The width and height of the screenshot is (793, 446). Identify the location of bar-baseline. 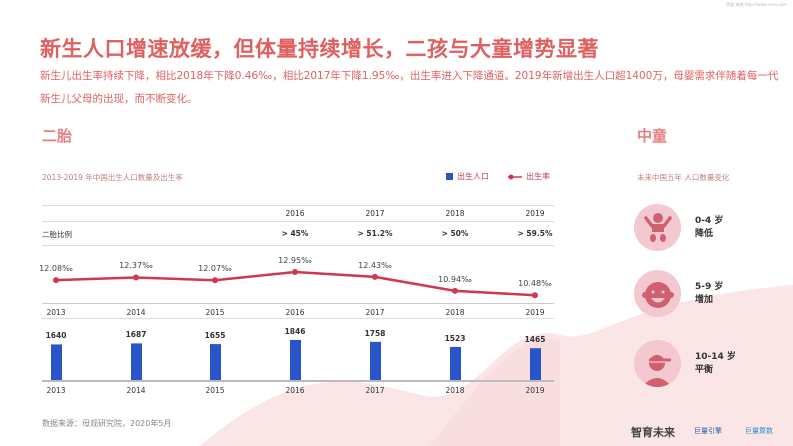
(298, 381).